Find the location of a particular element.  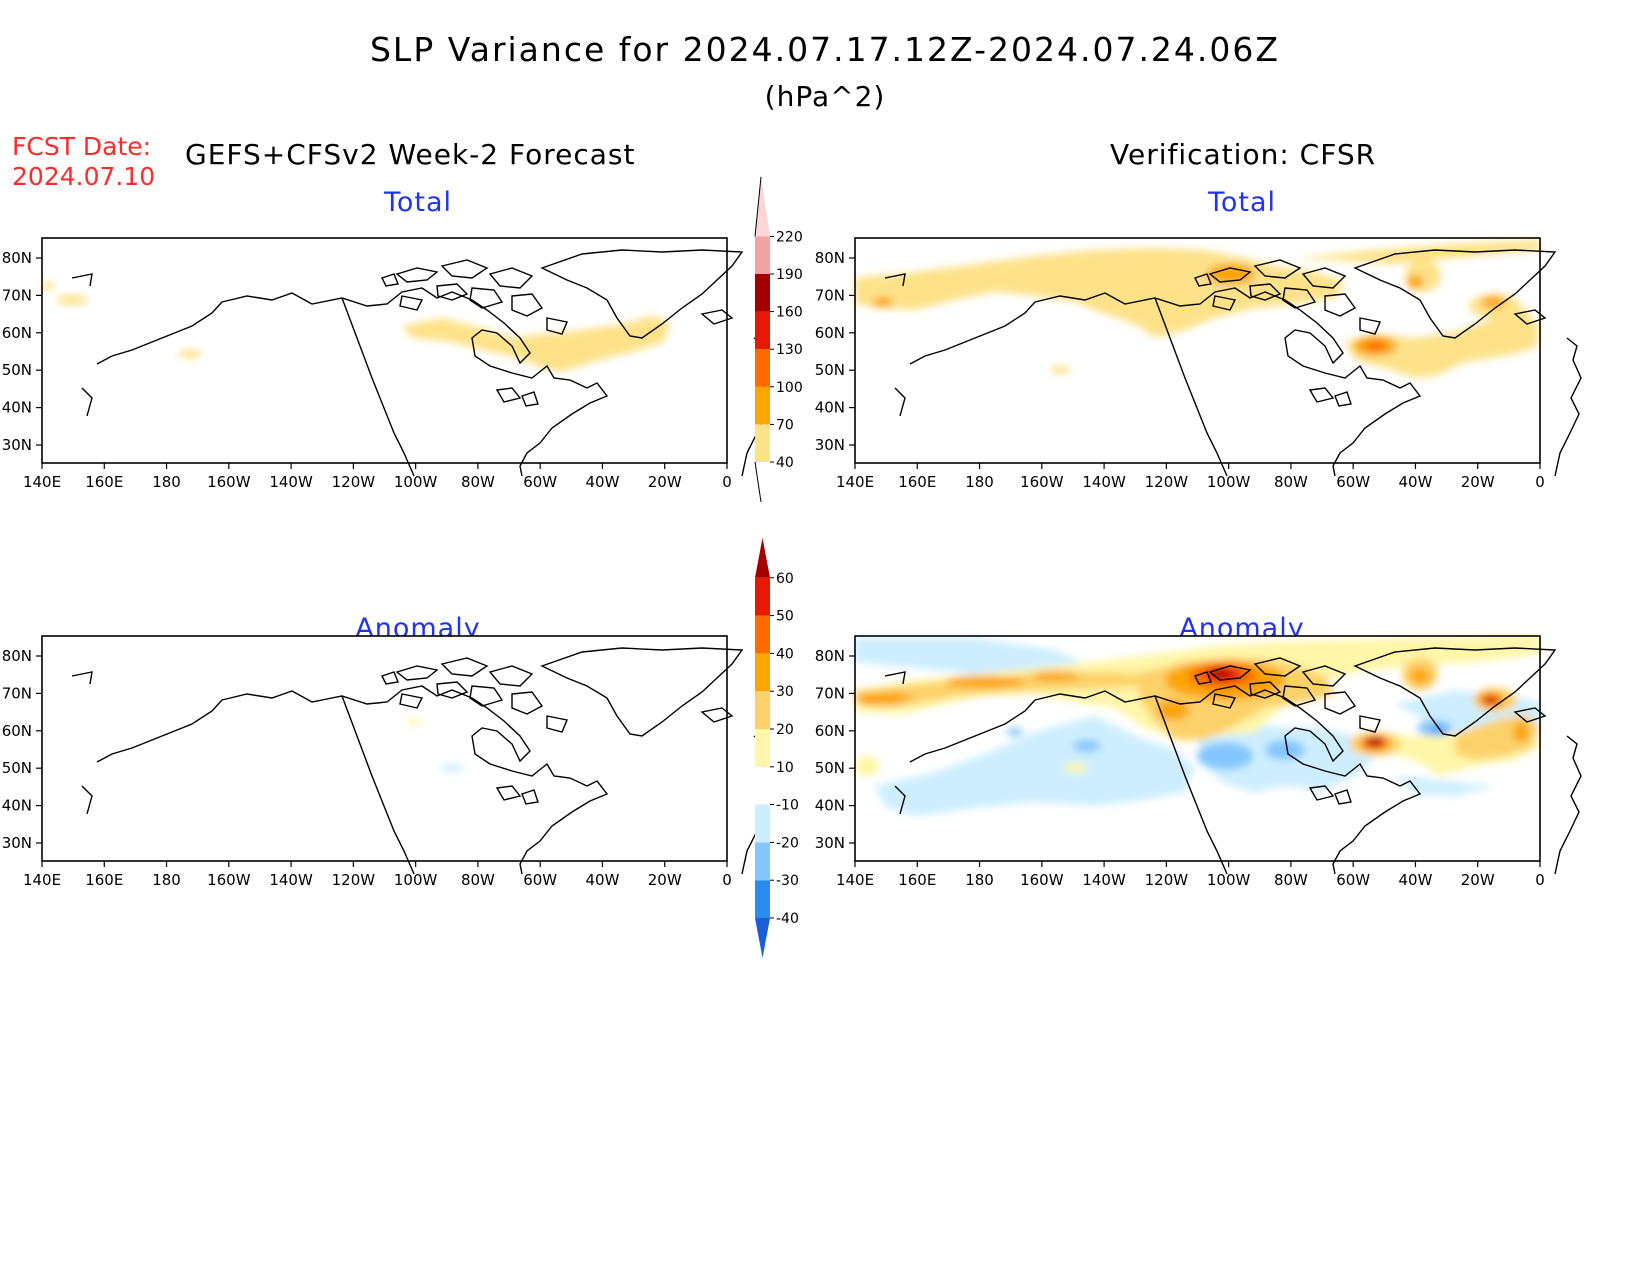

colorbar-label: 220 is located at coordinates (789, 237).